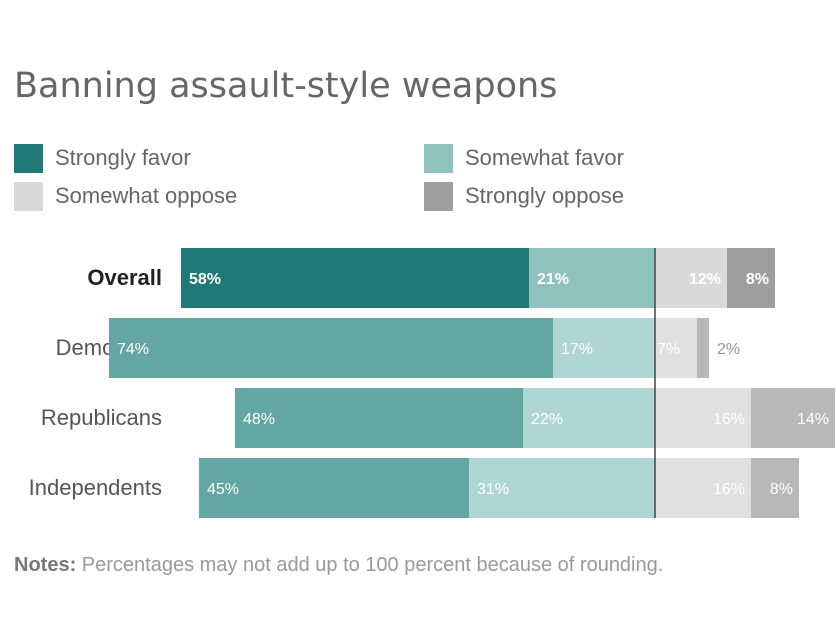  I want to click on bar-democrats-somewhat-favor, so click(604, 348).